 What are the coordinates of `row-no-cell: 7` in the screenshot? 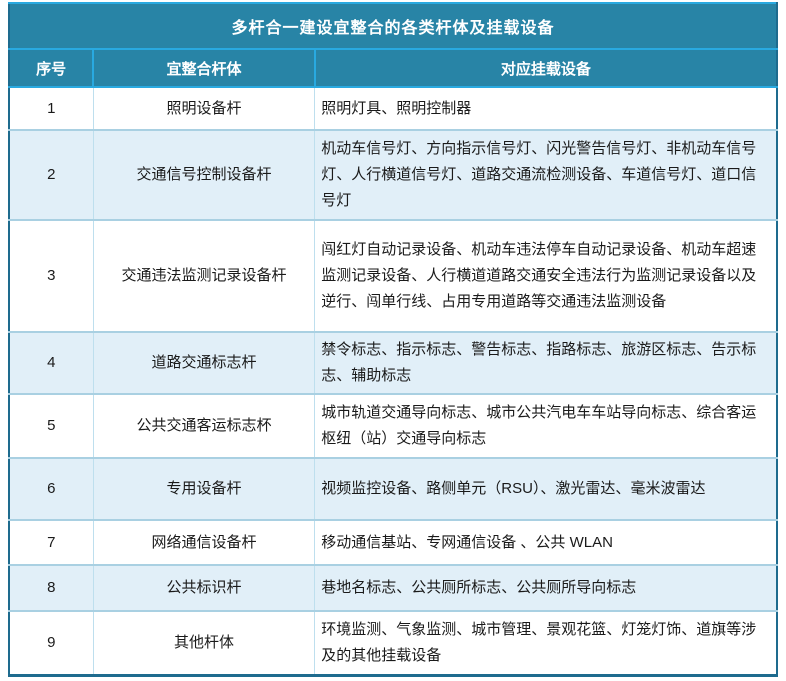 It's located at (51, 542).